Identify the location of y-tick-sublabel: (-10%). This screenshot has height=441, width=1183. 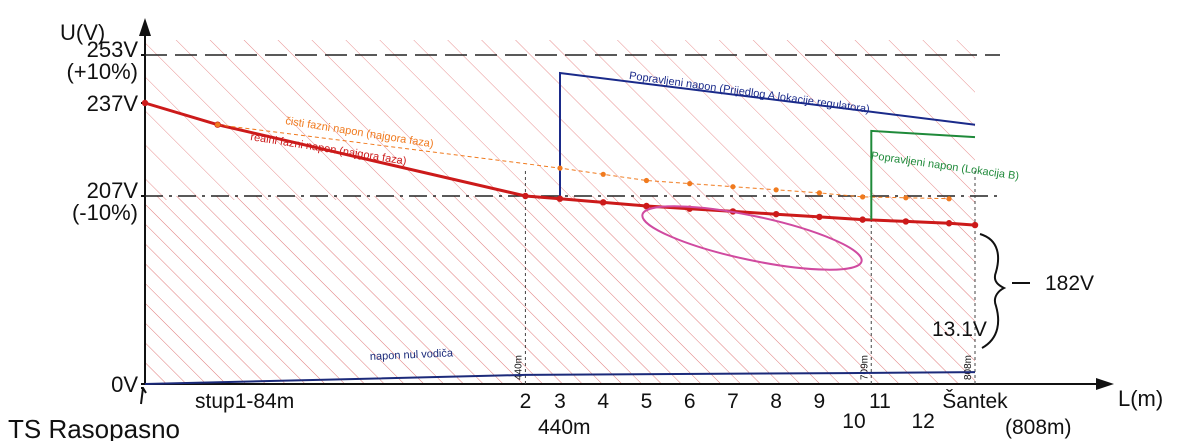
(105, 212).